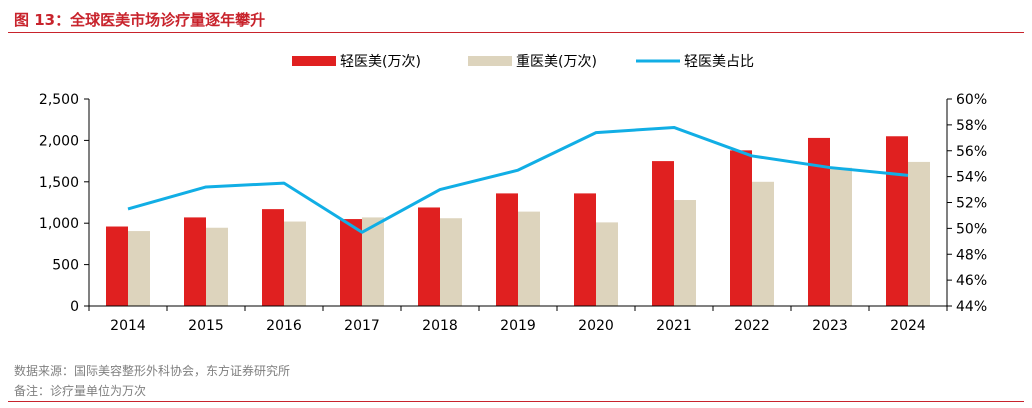  What do you see at coordinates (719, 62) in the screenshot?
I see `legend-label: 轻医美占比` at bounding box center [719, 62].